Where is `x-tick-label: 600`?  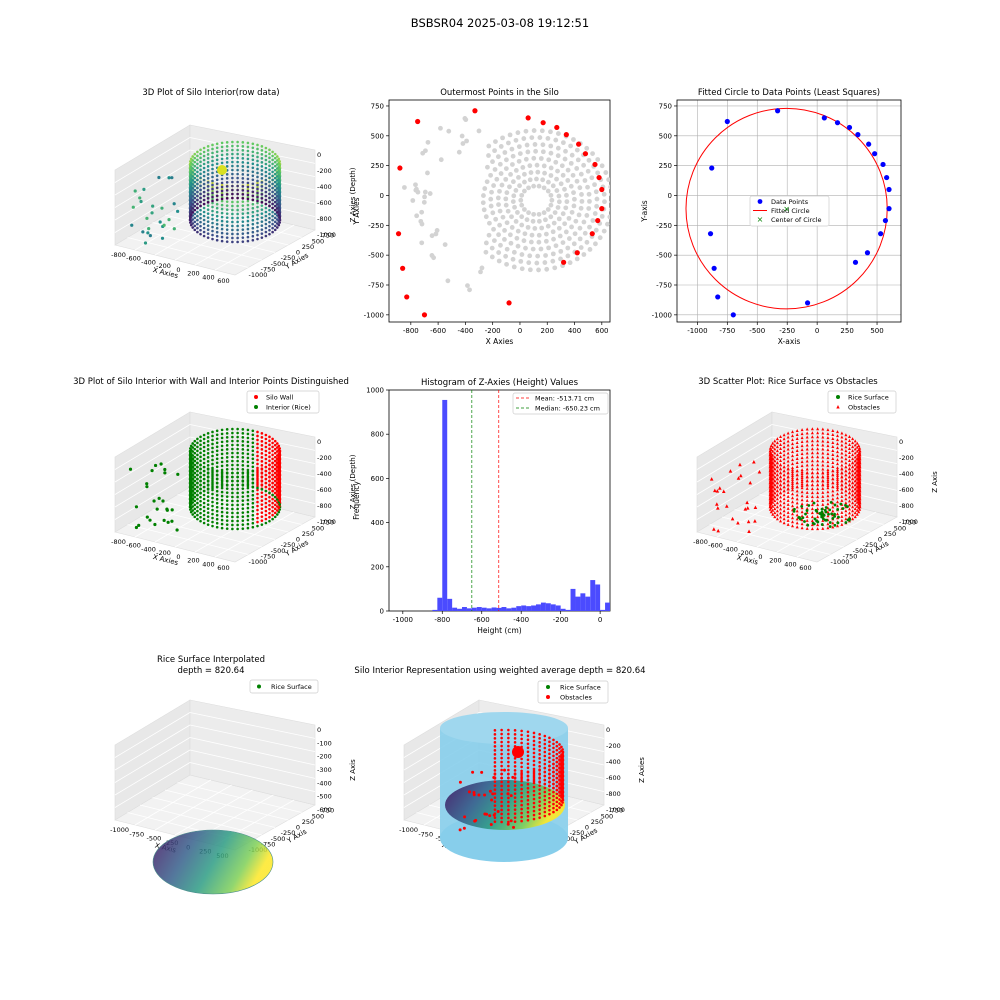 x-tick-label: 600 is located at coordinates (805, 568).